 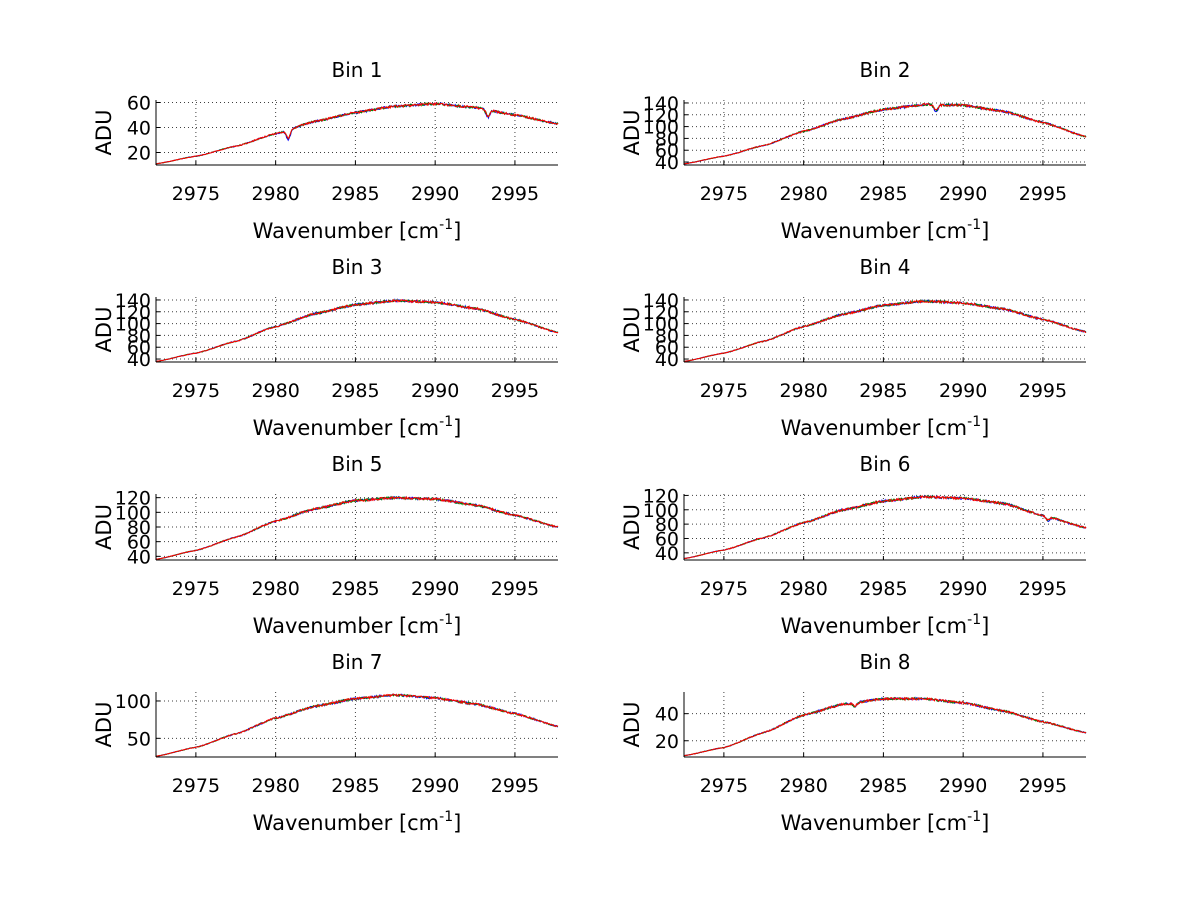 What do you see at coordinates (884, 662) in the screenshot?
I see `chart-title: Bin 8` at bounding box center [884, 662].